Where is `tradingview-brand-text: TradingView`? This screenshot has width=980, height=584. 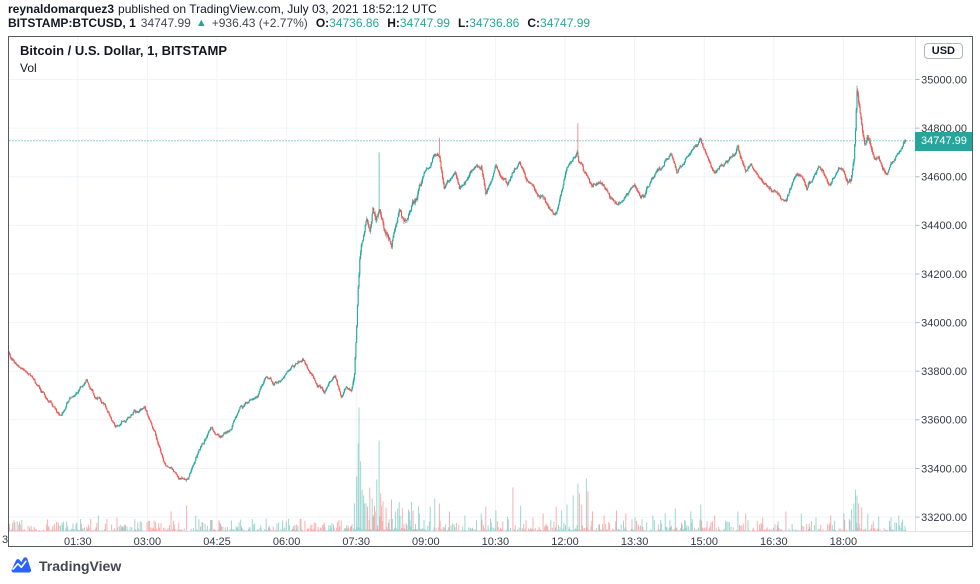
tradingview-brand-text: TradingView is located at coordinates (80, 565).